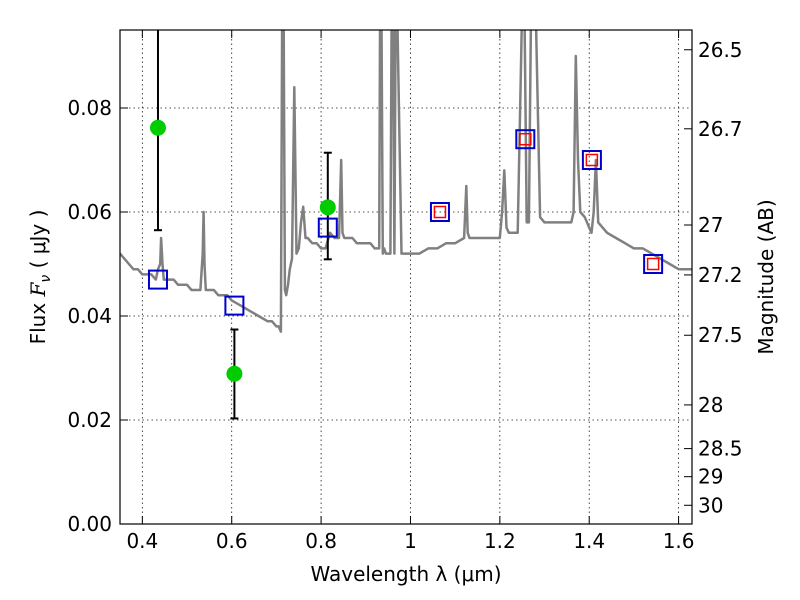 The height and width of the screenshot is (600, 800). I want to click on x-tick-label: 1.6, so click(679, 541).